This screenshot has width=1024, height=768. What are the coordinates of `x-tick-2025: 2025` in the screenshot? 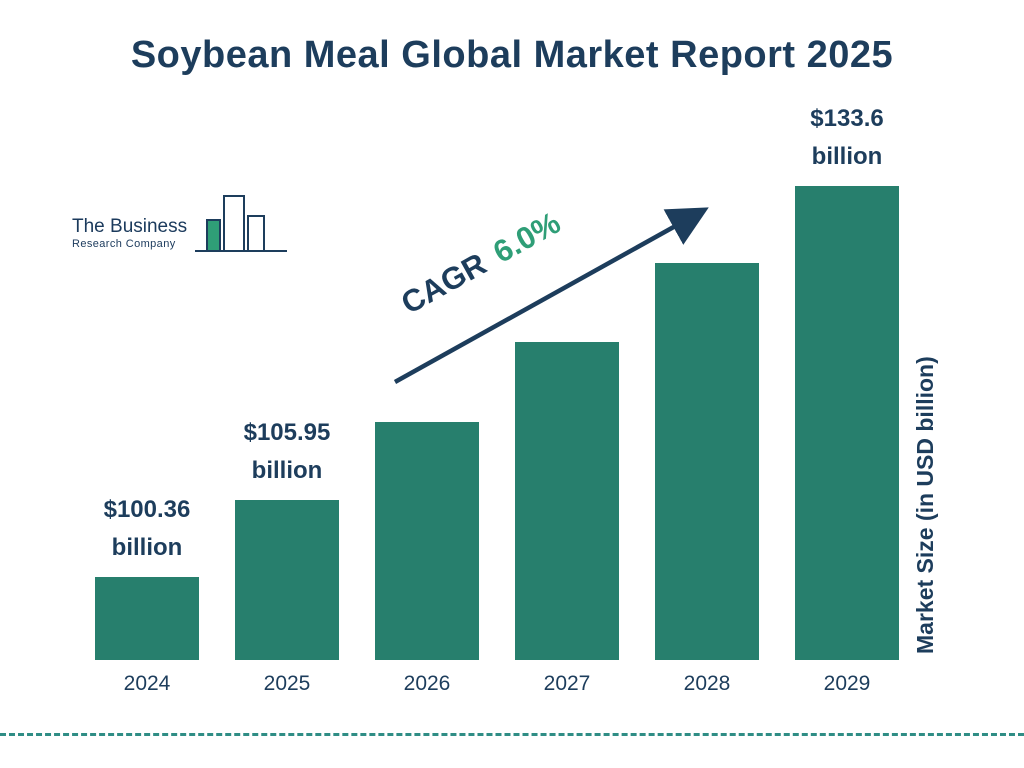 It's located at (287, 683).